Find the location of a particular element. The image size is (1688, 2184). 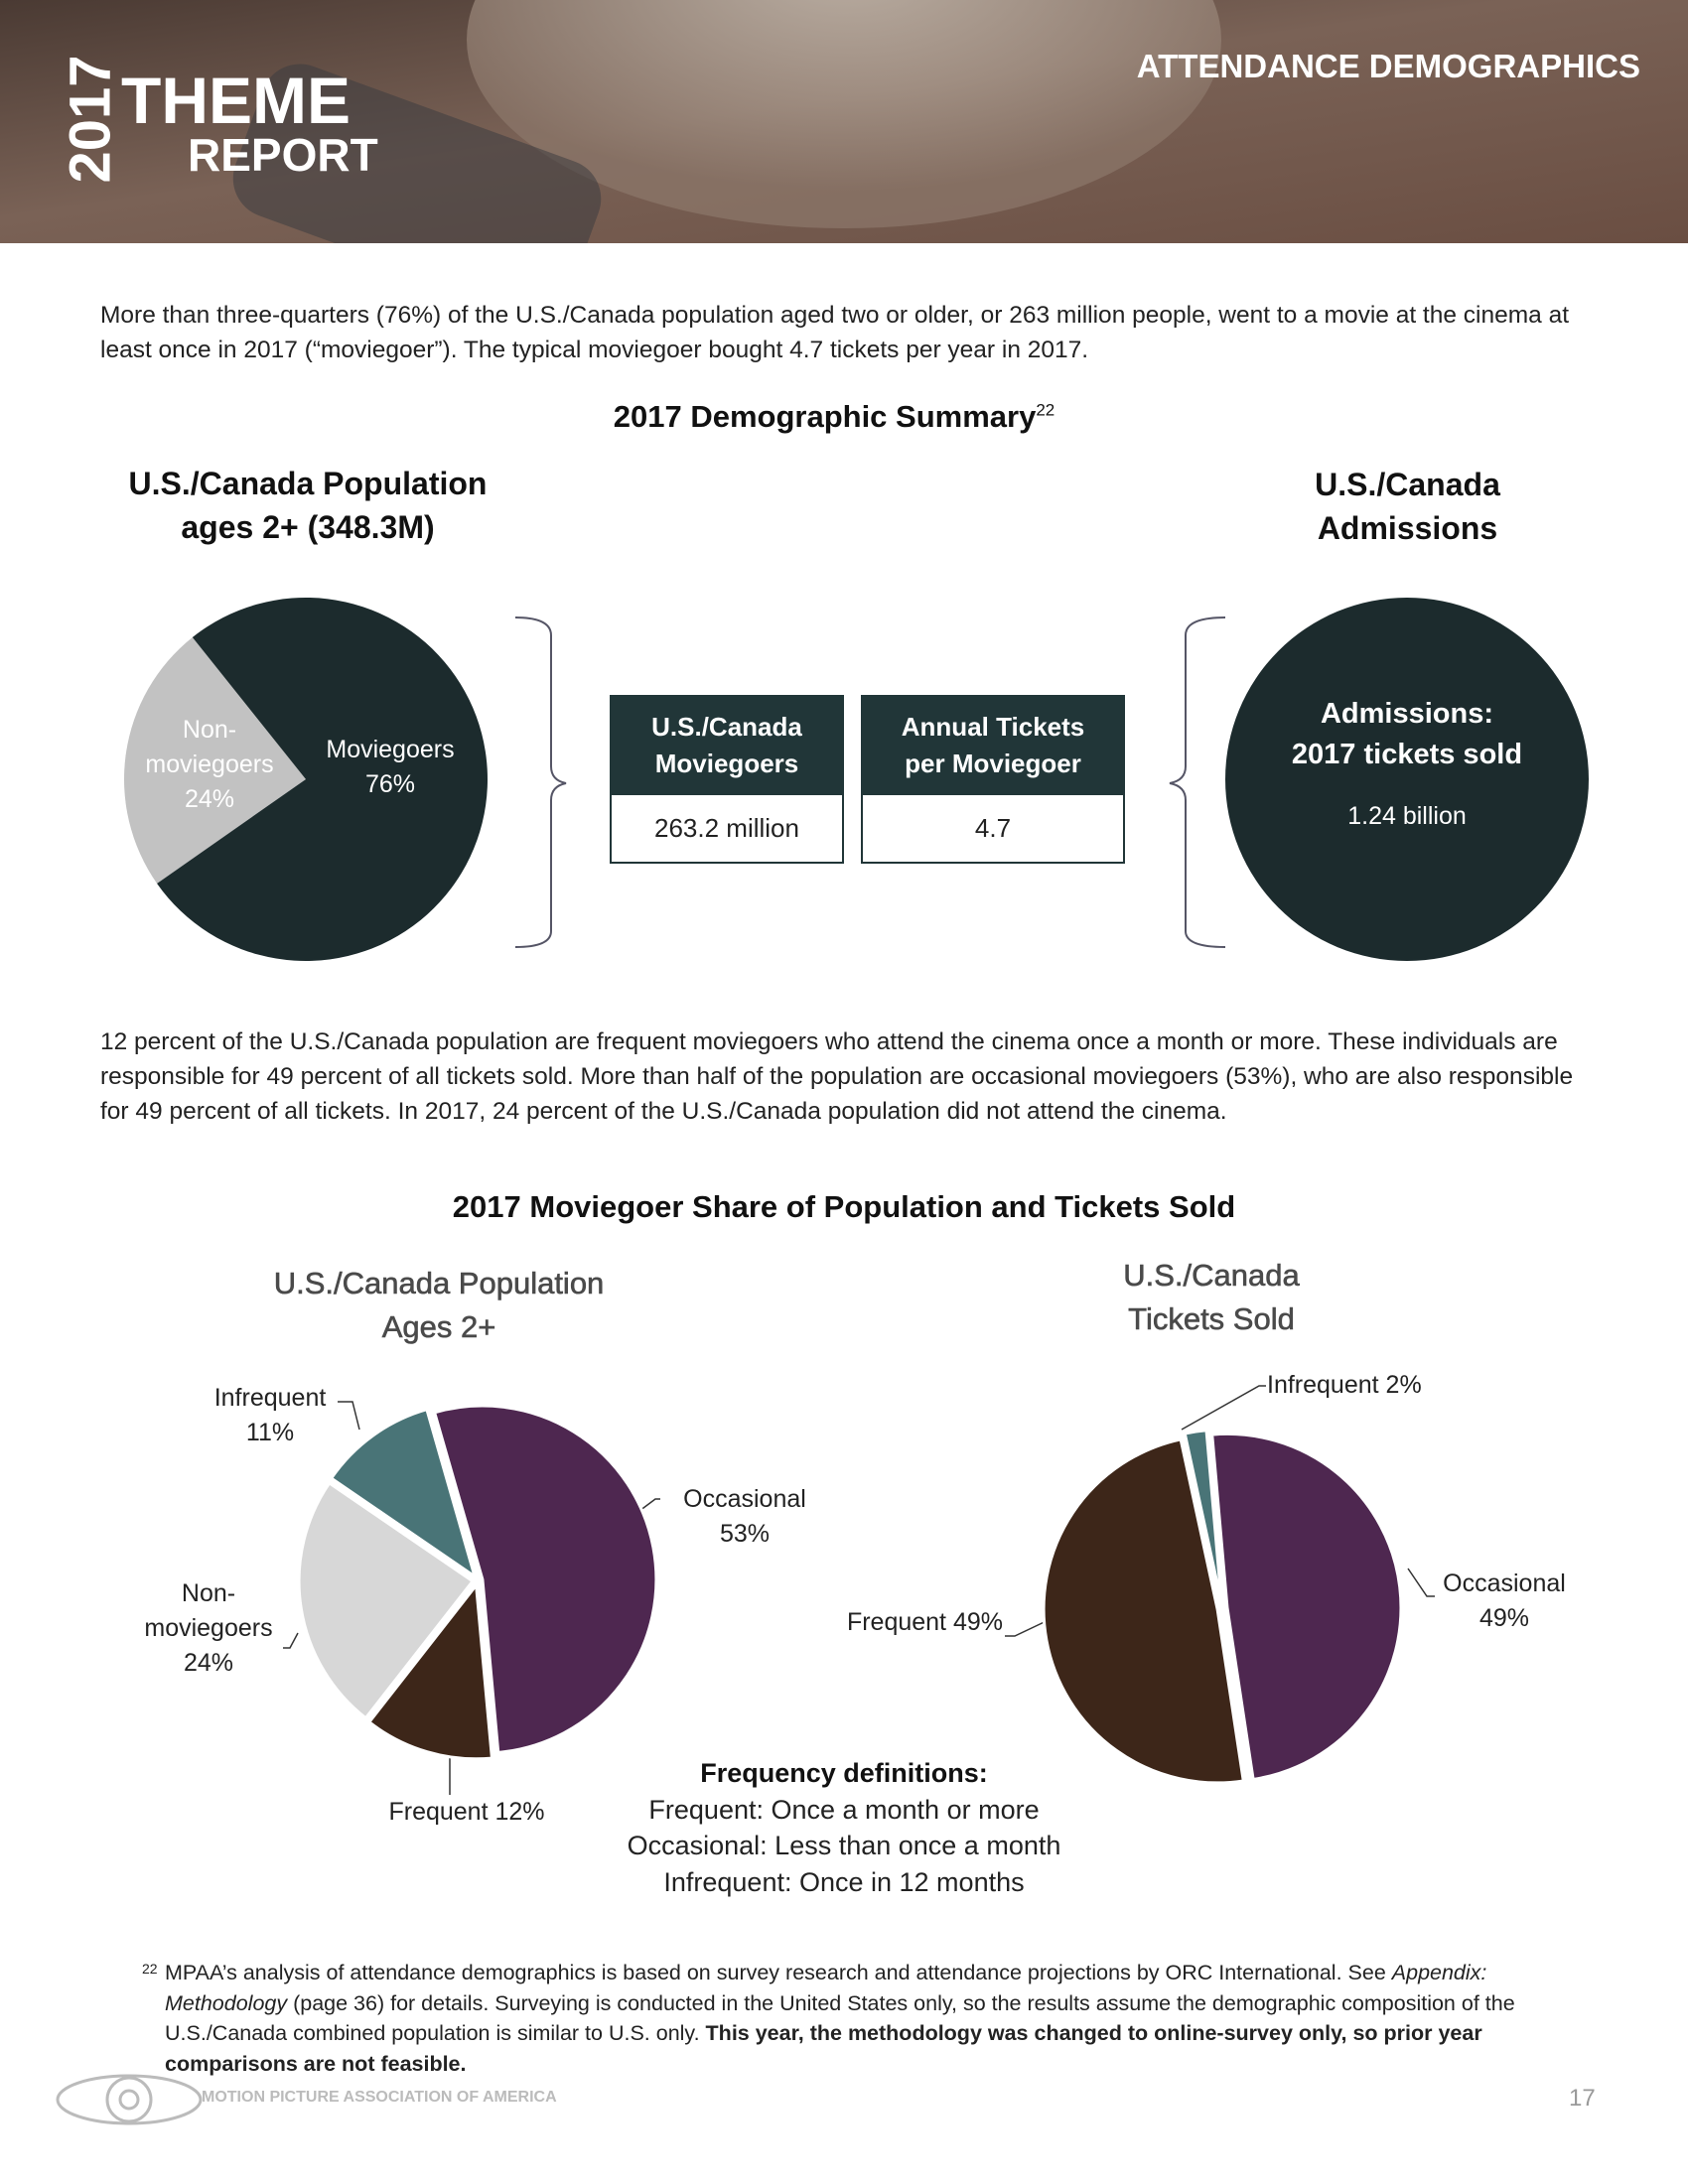

table-header: Annual Tickets per Moviegoer is located at coordinates (993, 745).